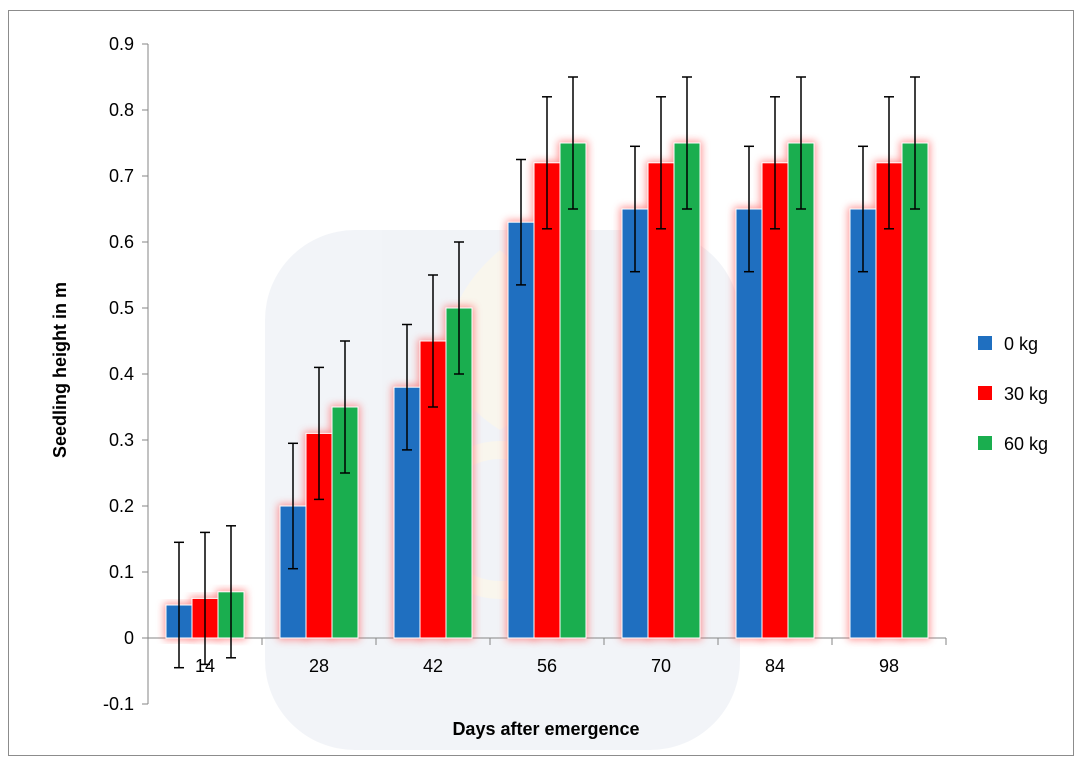 The width and height of the screenshot is (1084, 768). What do you see at coordinates (1021, 344) in the screenshot?
I see `legend-label: 0 kg` at bounding box center [1021, 344].